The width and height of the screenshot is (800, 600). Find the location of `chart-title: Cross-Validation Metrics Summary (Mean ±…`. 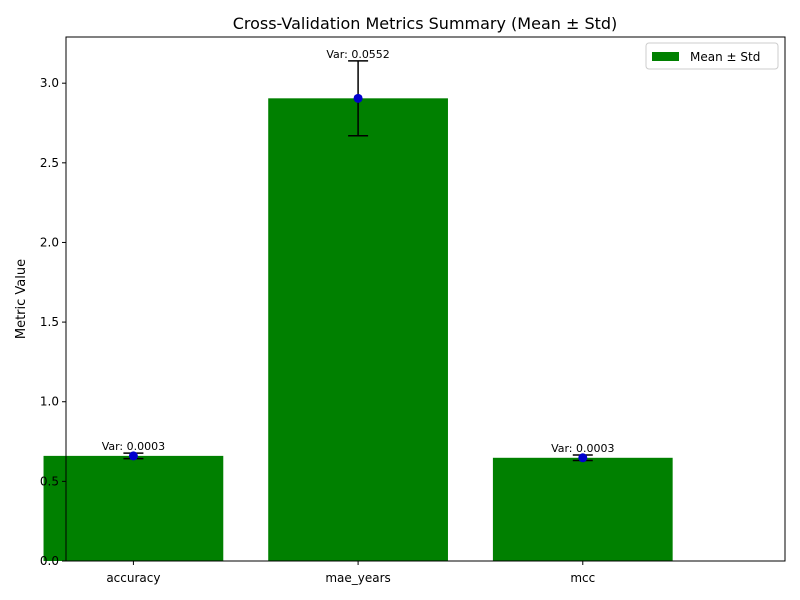

chart-title: Cross-Validation Metrics Summary (Mean ±… is located at coordinates (425, 23).